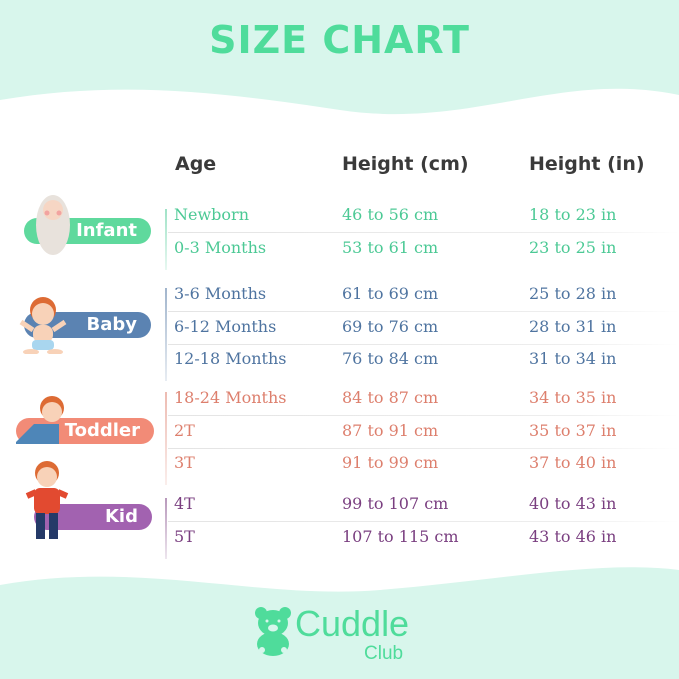 The height and width of the screenshot is (679, 679). I want to click on cell-in: 37 to 40 in, so click(573, 462).